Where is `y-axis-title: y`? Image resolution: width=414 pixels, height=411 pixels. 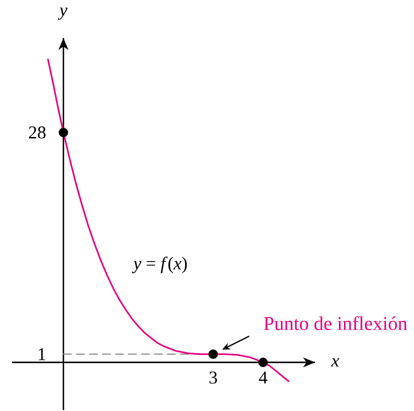 y-axis-title: y is located at coordinates (63, 14).